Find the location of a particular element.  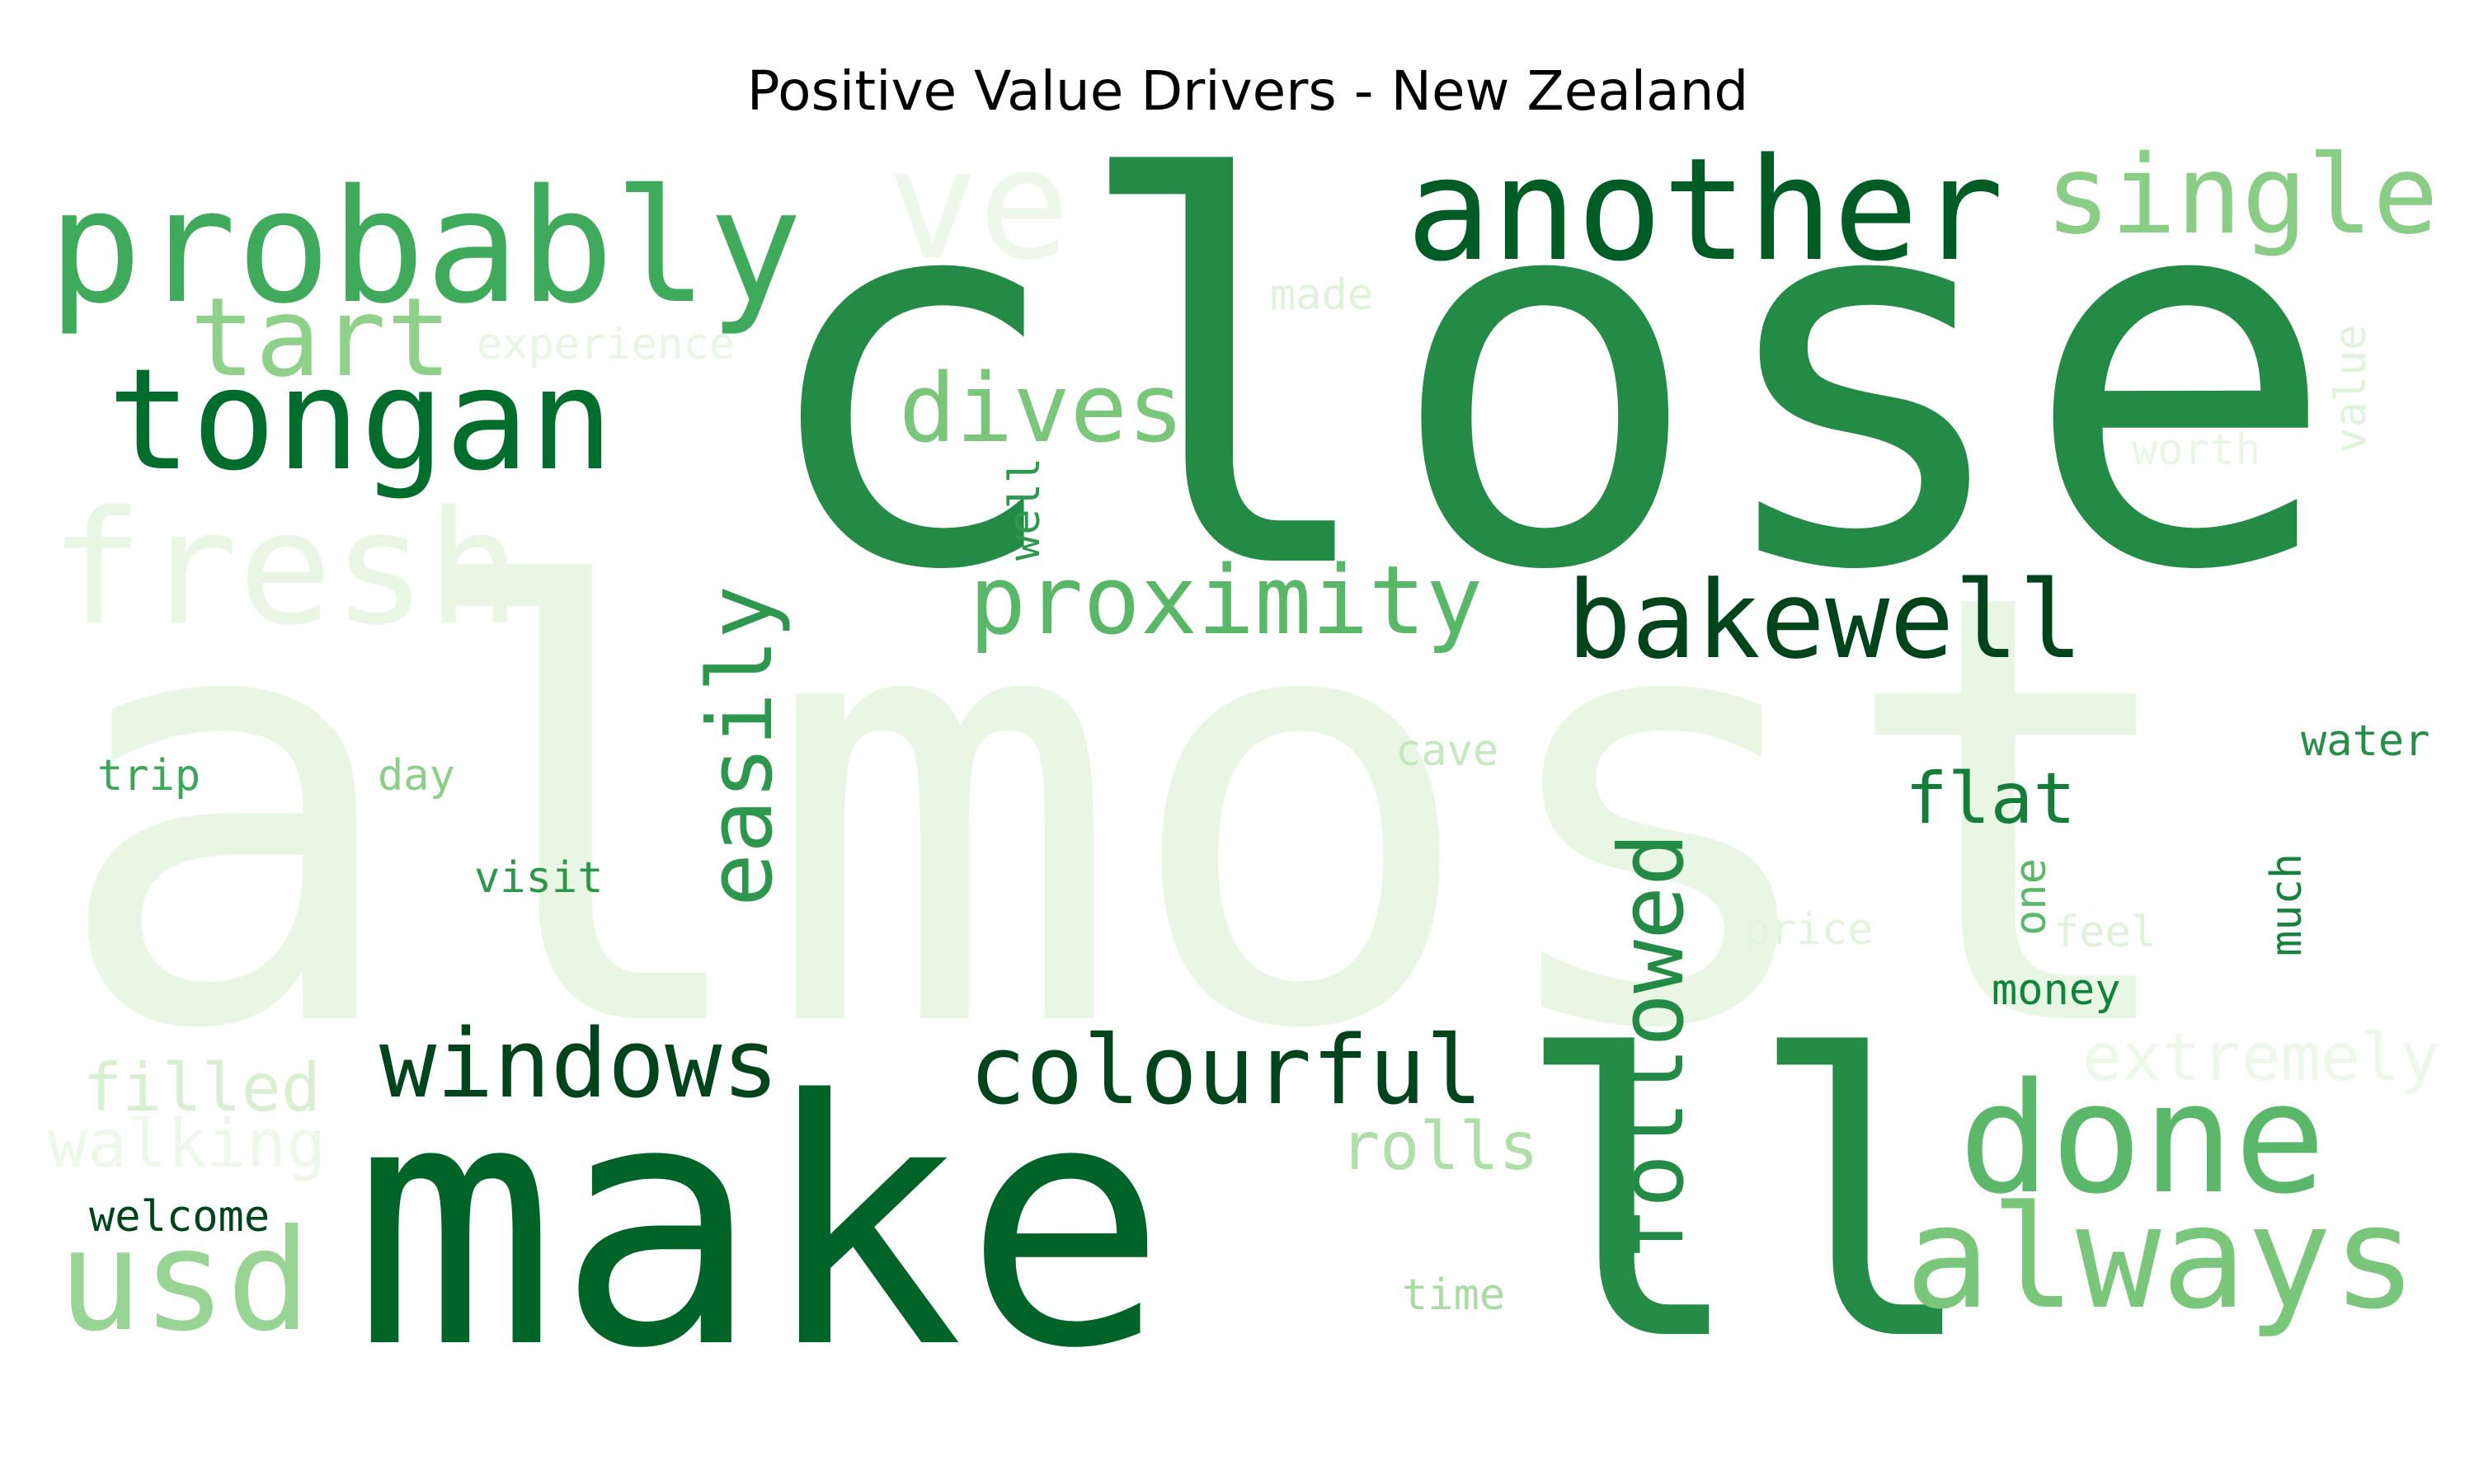

word-much: much is located at coordinates (2287, 904).